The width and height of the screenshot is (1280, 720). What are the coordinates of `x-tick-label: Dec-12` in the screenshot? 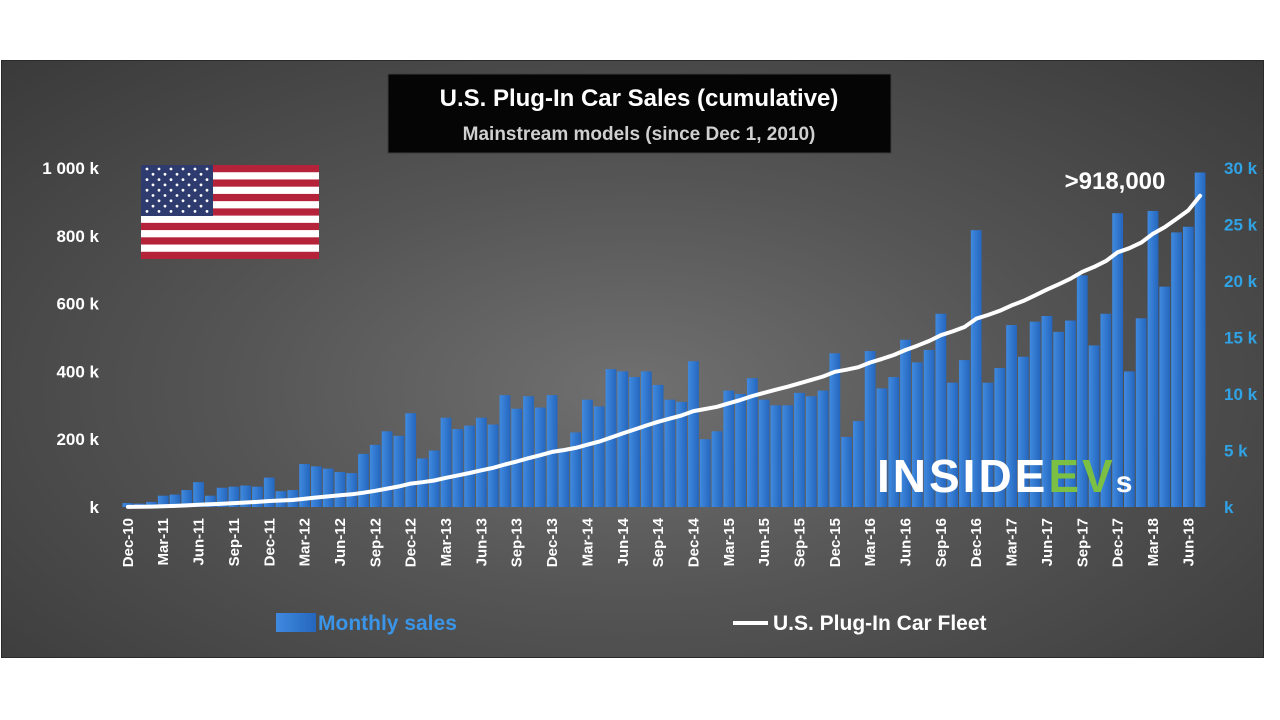 It's located at (411, 542).